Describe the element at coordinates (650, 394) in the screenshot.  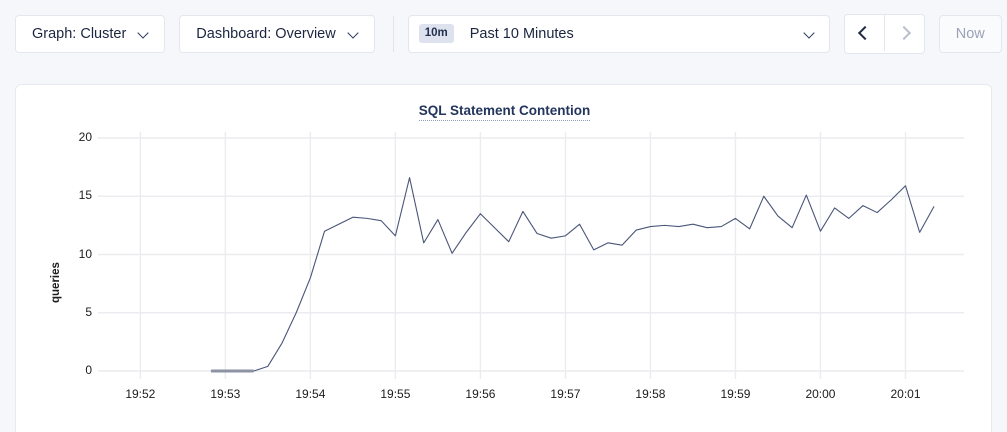
I see `x-axis-tick: 19:58` at that location.